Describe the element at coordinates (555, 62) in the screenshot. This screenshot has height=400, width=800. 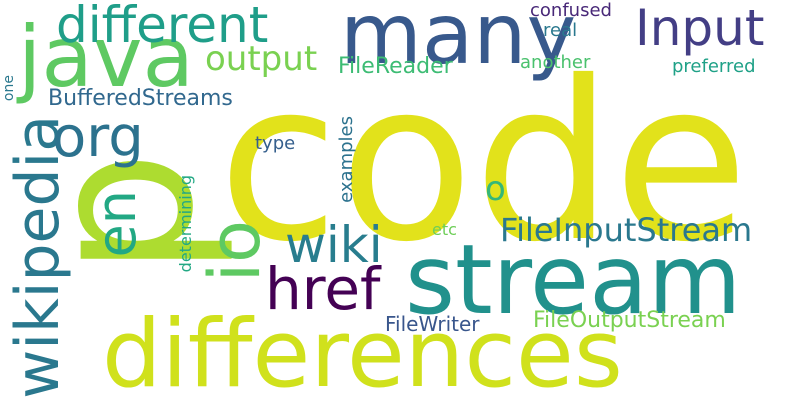
I see `word-another: another` at that location.